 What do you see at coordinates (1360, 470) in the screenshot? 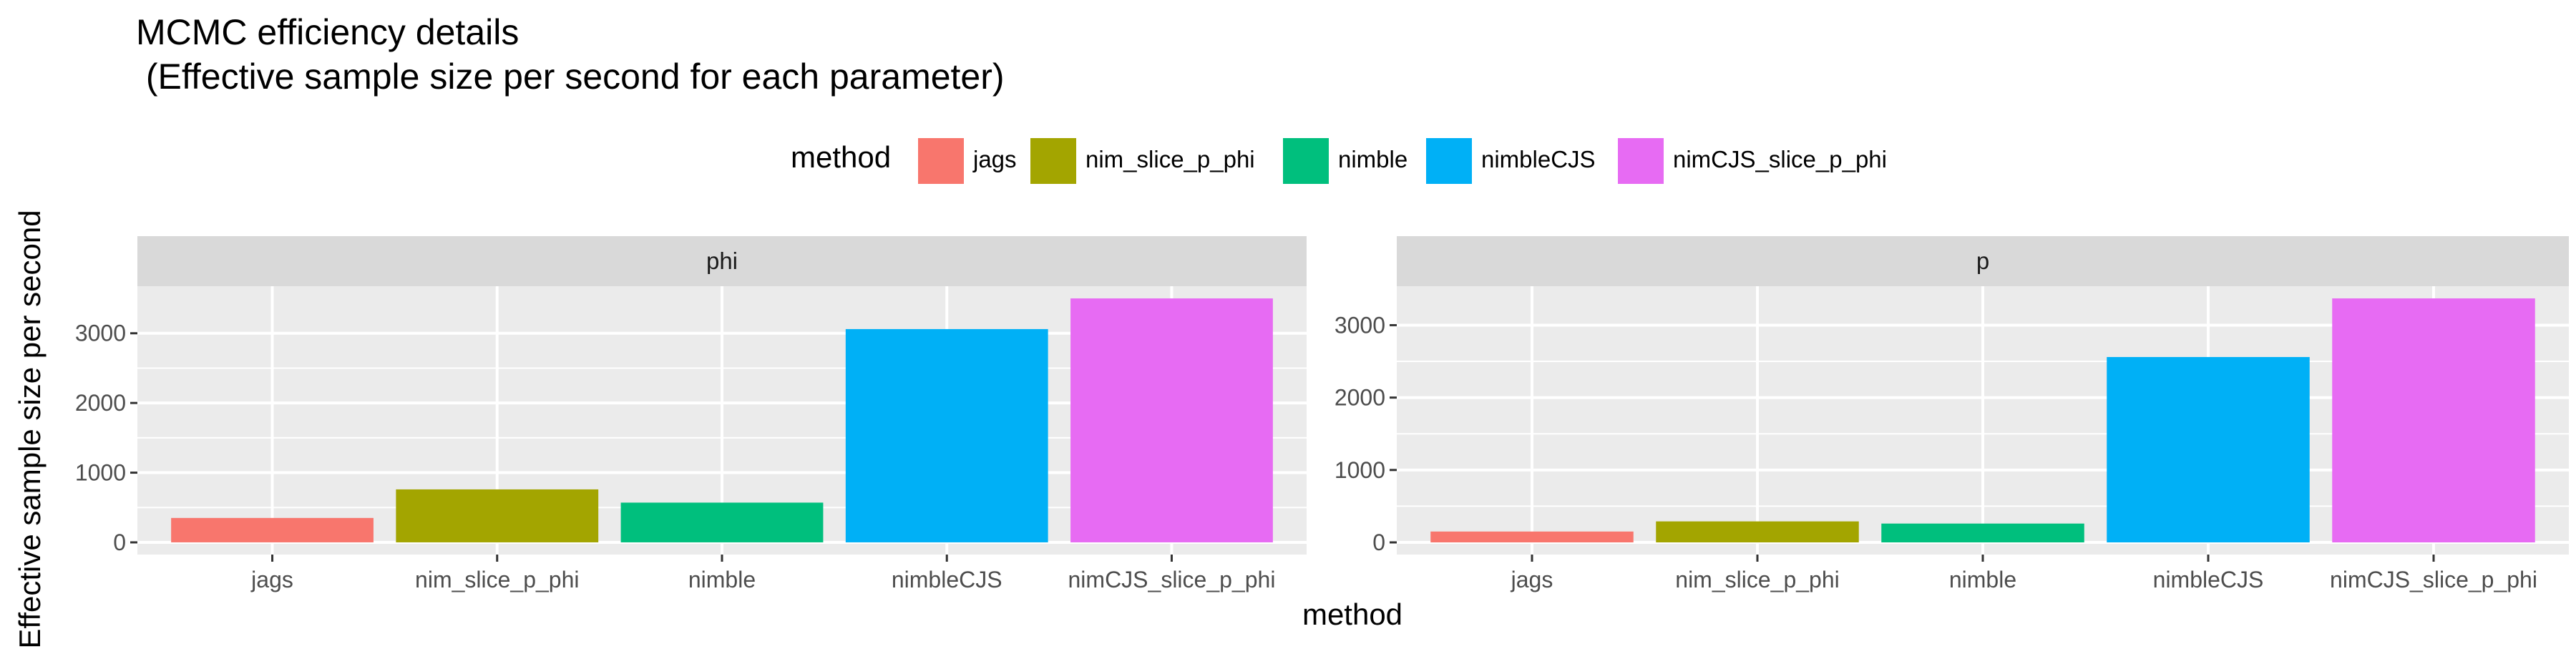
I see `y-tick-label-p: 1000` at bounding box center [1360, 470].